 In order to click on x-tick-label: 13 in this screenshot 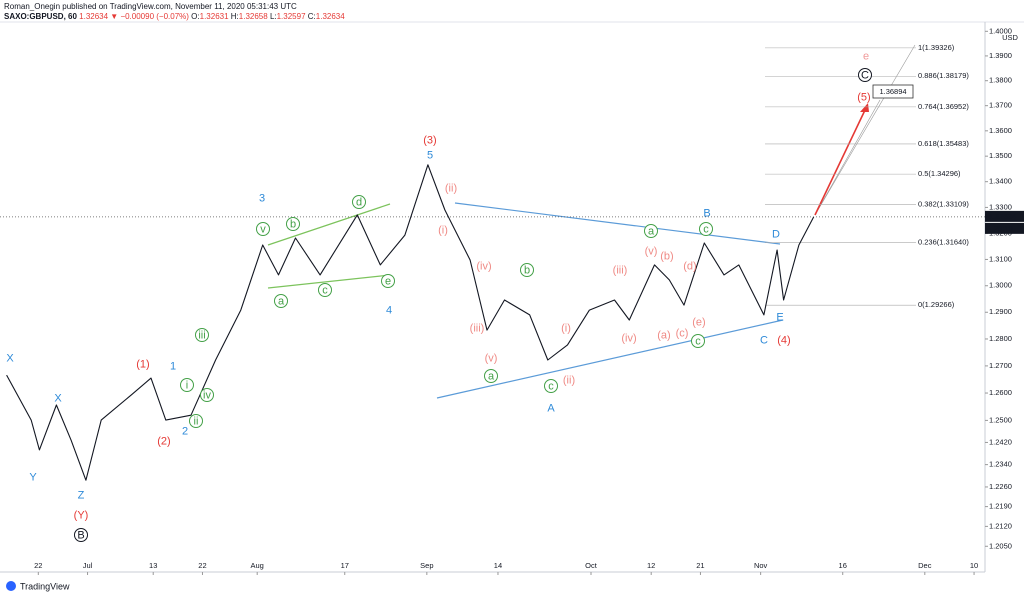, I will do `click(153, 565)`.